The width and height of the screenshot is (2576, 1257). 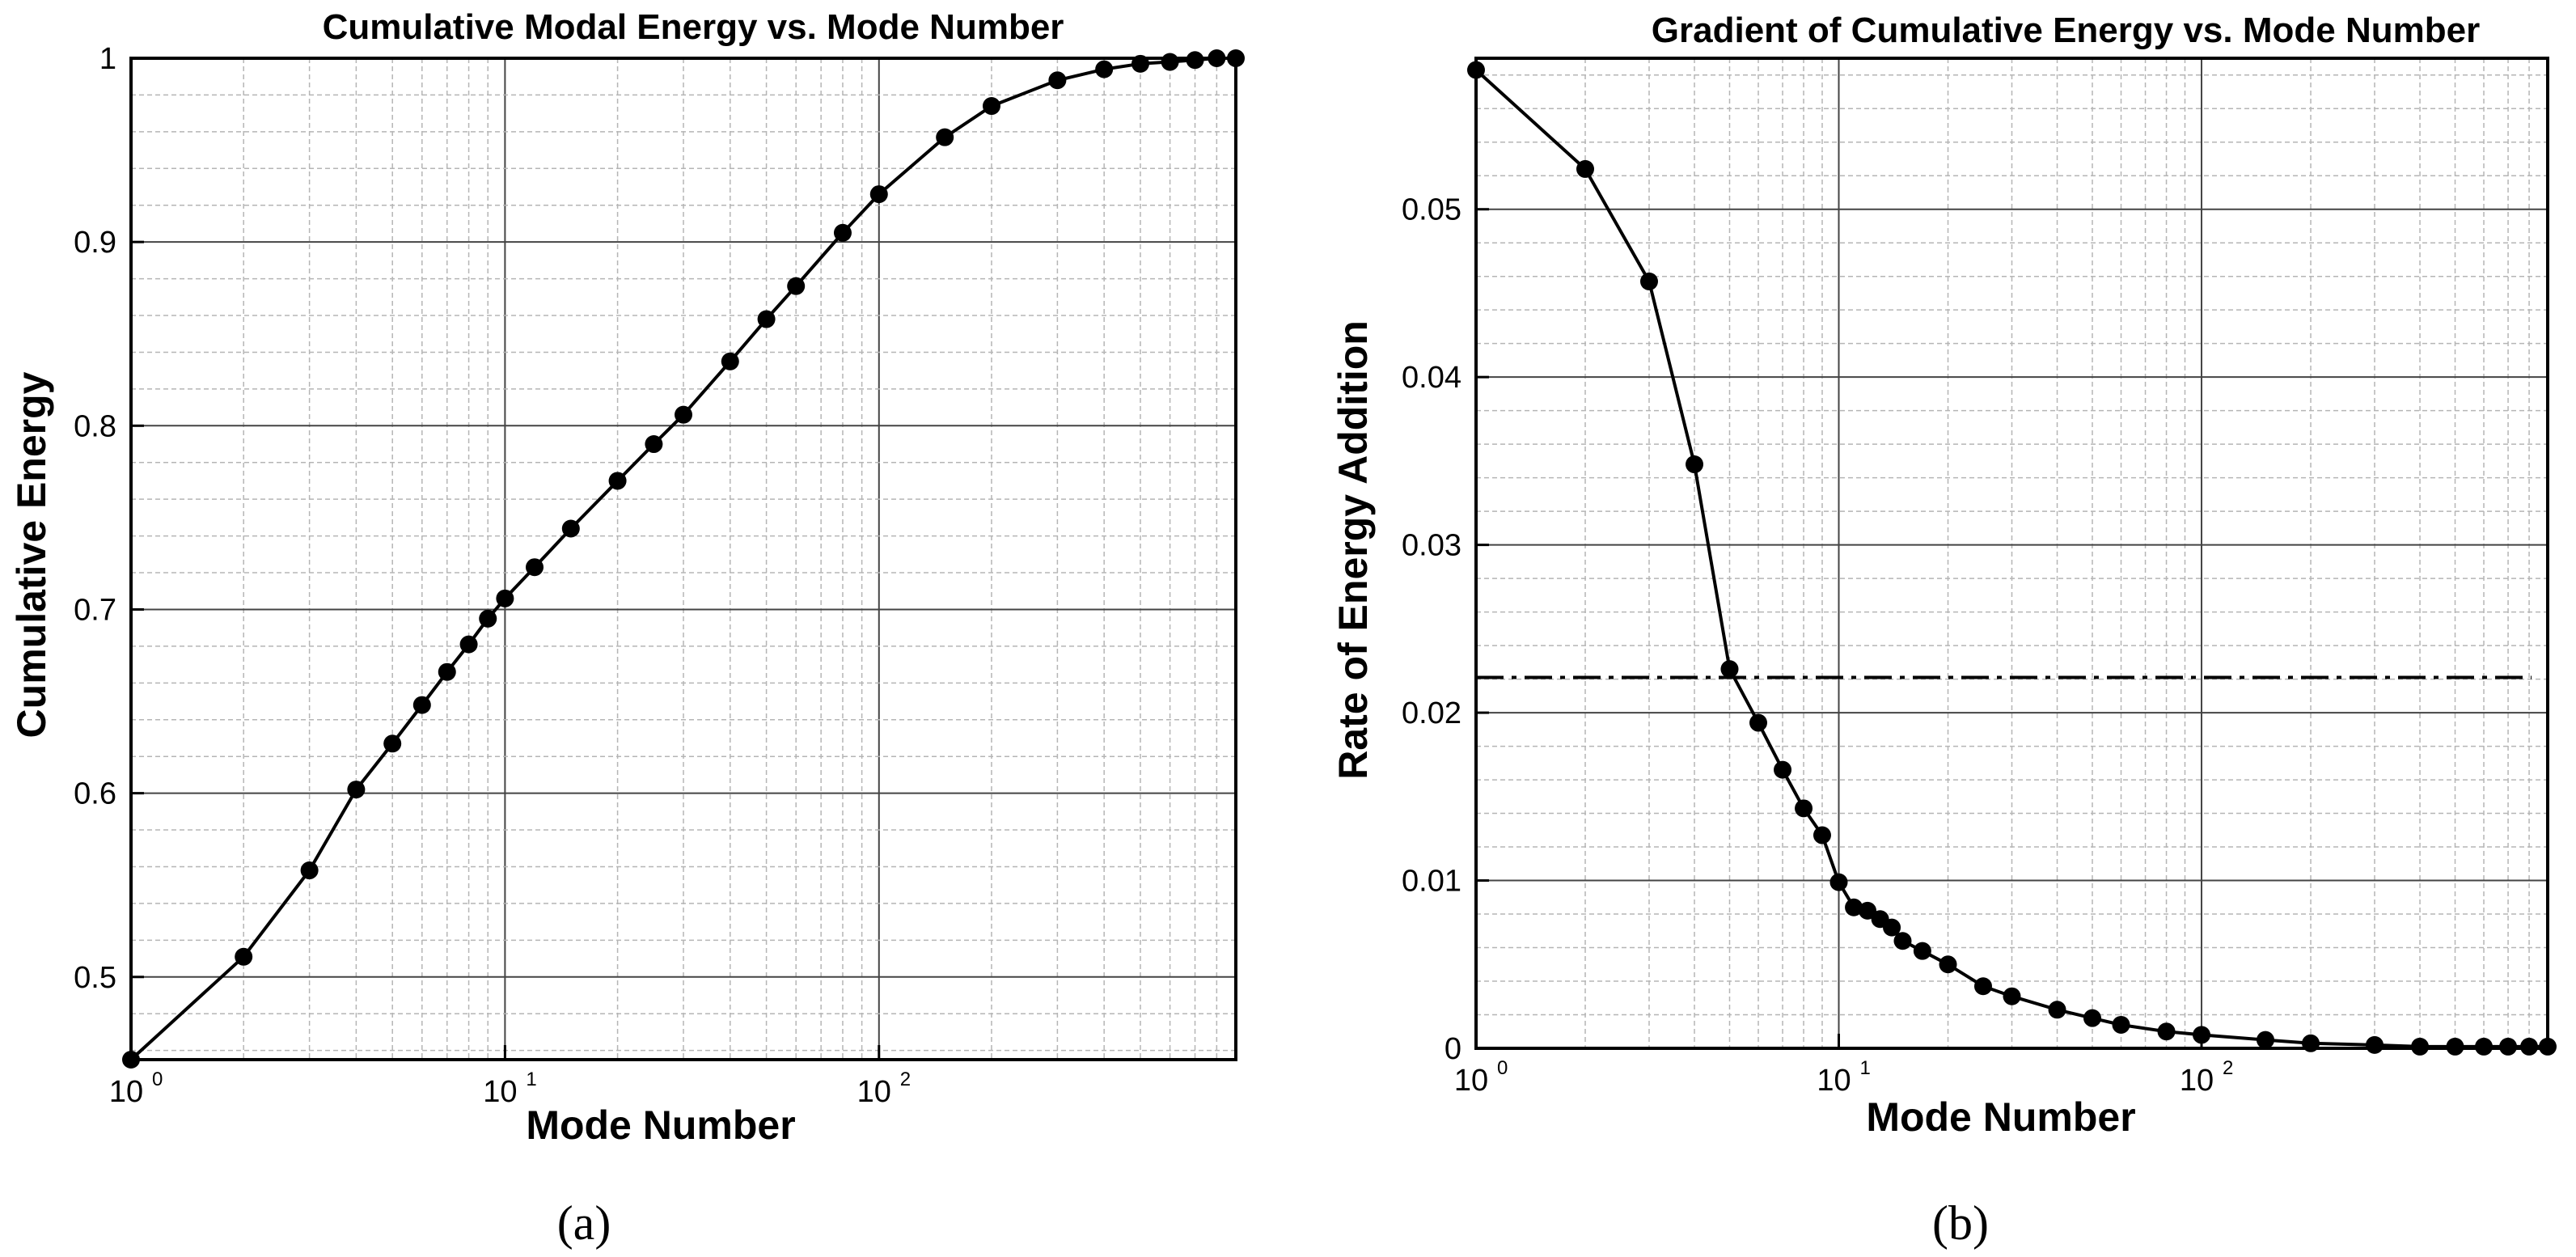 What do you see at coordinates (1353, 550) in the screenshot?
I see `panel-b-ylabel: Rate of Energy Addition` at bounding box center [1353, 550].